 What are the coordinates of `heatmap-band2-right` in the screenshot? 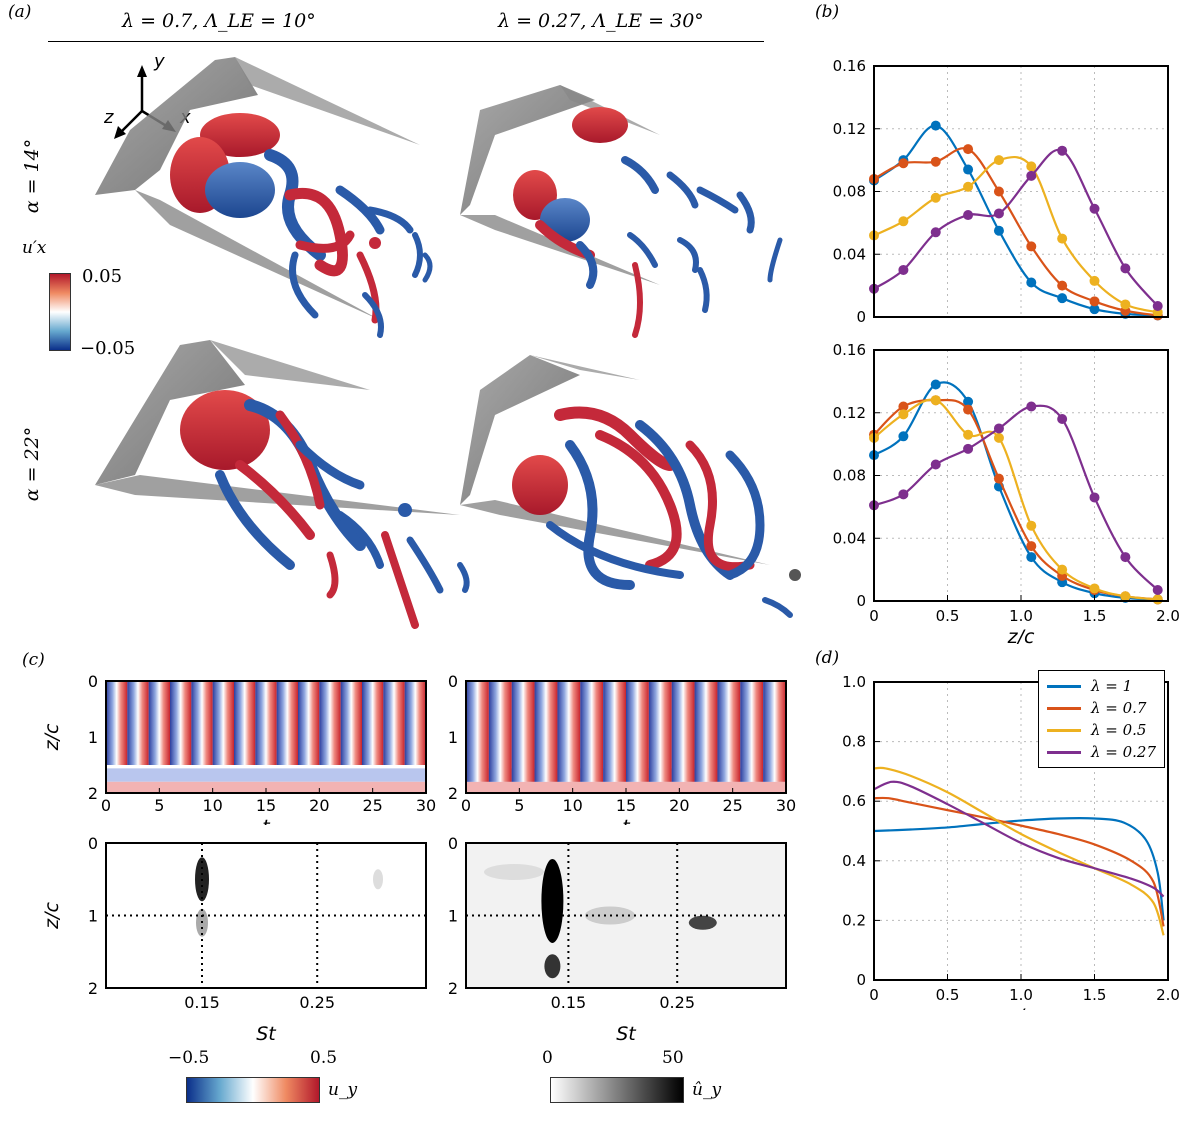 It's located at (626, 787).